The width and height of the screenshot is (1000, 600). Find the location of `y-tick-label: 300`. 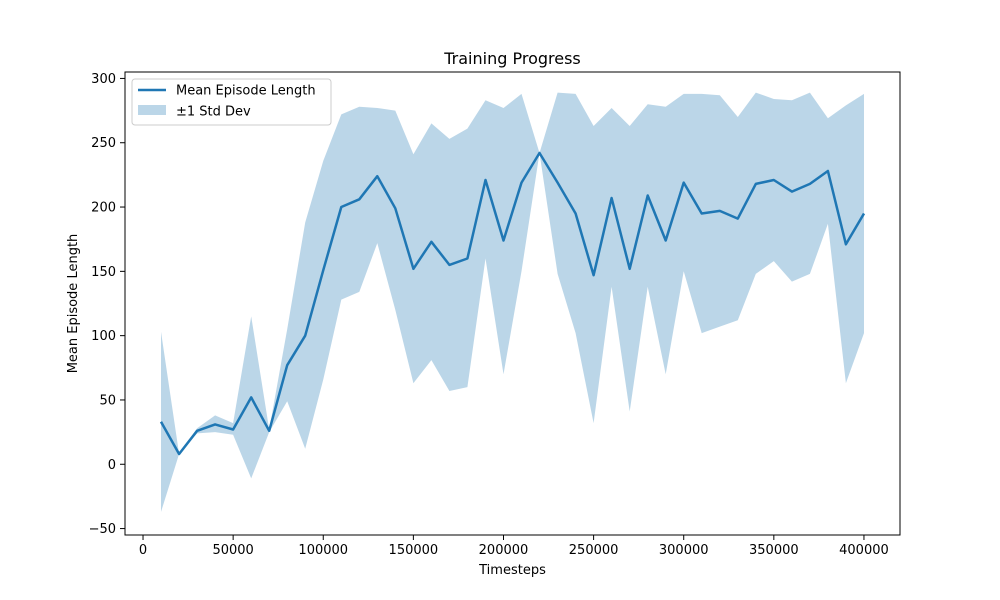

y-tick-label: 300 is located at coordinates (103, 79).